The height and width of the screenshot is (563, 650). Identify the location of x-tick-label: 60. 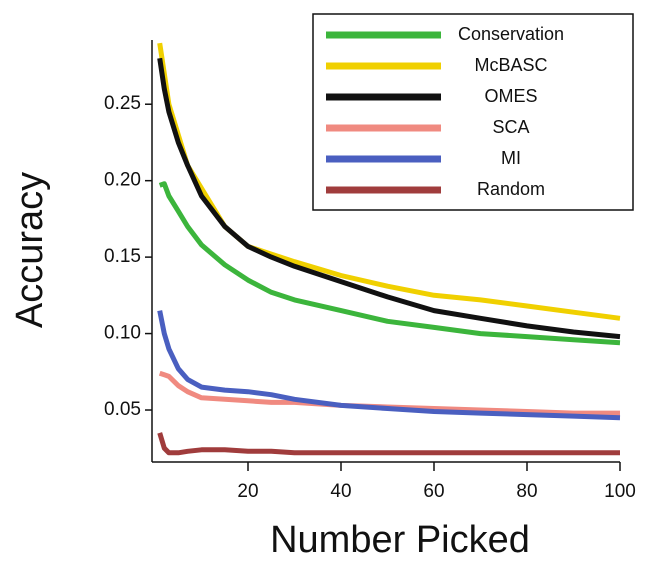
(433, 491).